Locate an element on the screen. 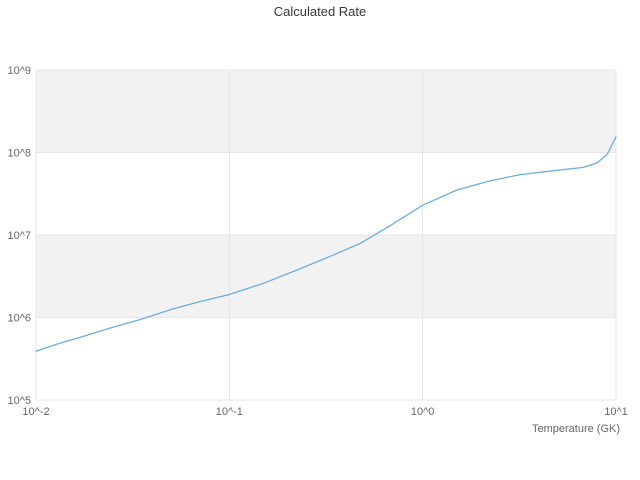 This screenshot has height=480, width=640. y-tick-label: 10^6 is located at coordinates (19, 319).